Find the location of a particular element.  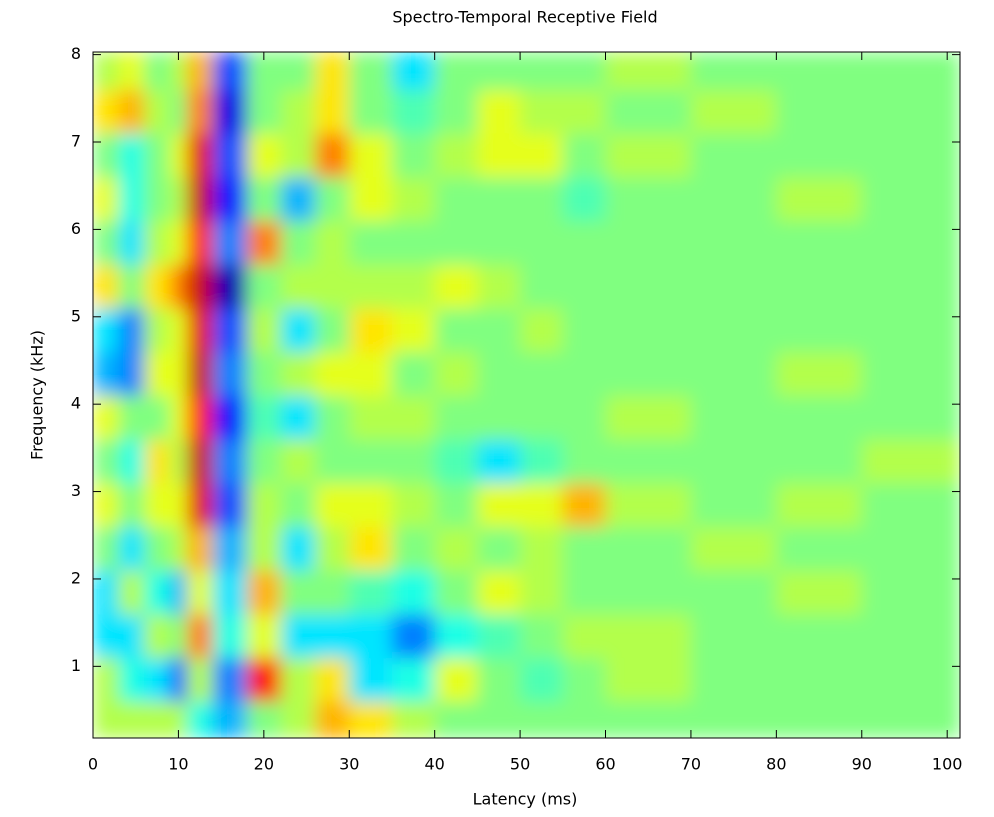

x-tick-label: 90 is located at coordinates (862, 764).